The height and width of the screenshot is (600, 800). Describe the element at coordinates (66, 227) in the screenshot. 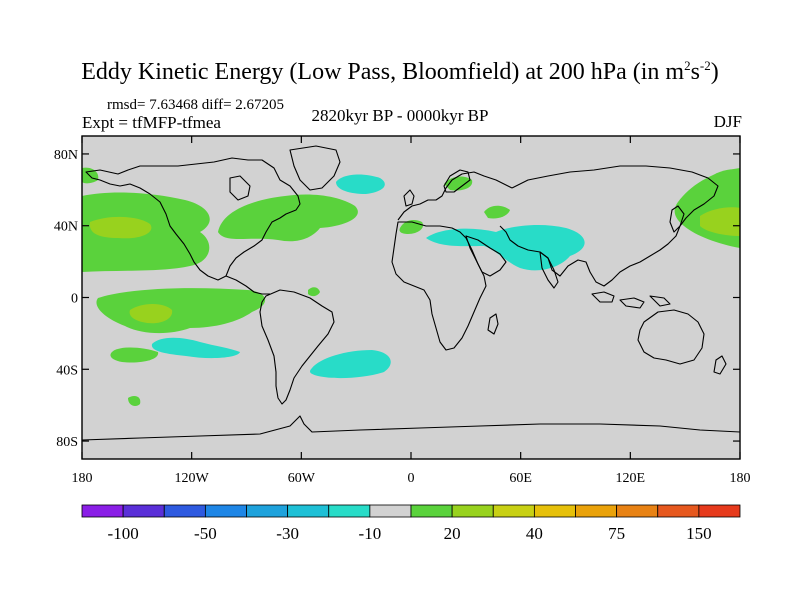

I see `y-tick-label: 40N` at that location.